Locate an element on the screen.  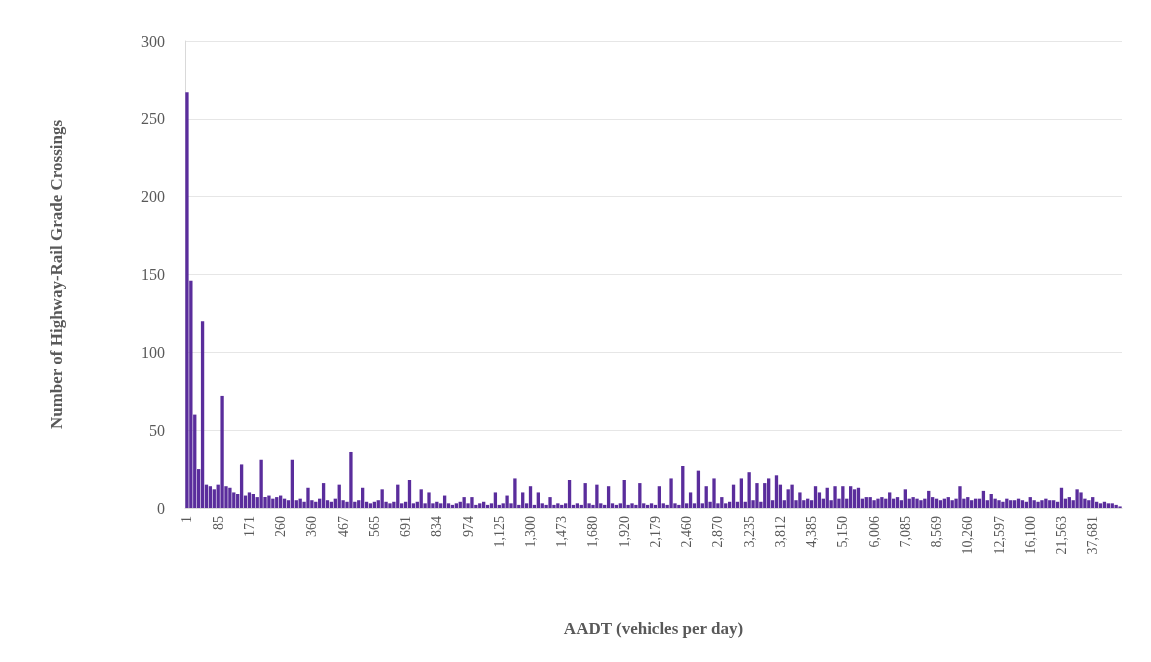
y-tick-label: 150 is located at coordinates (153, 274).